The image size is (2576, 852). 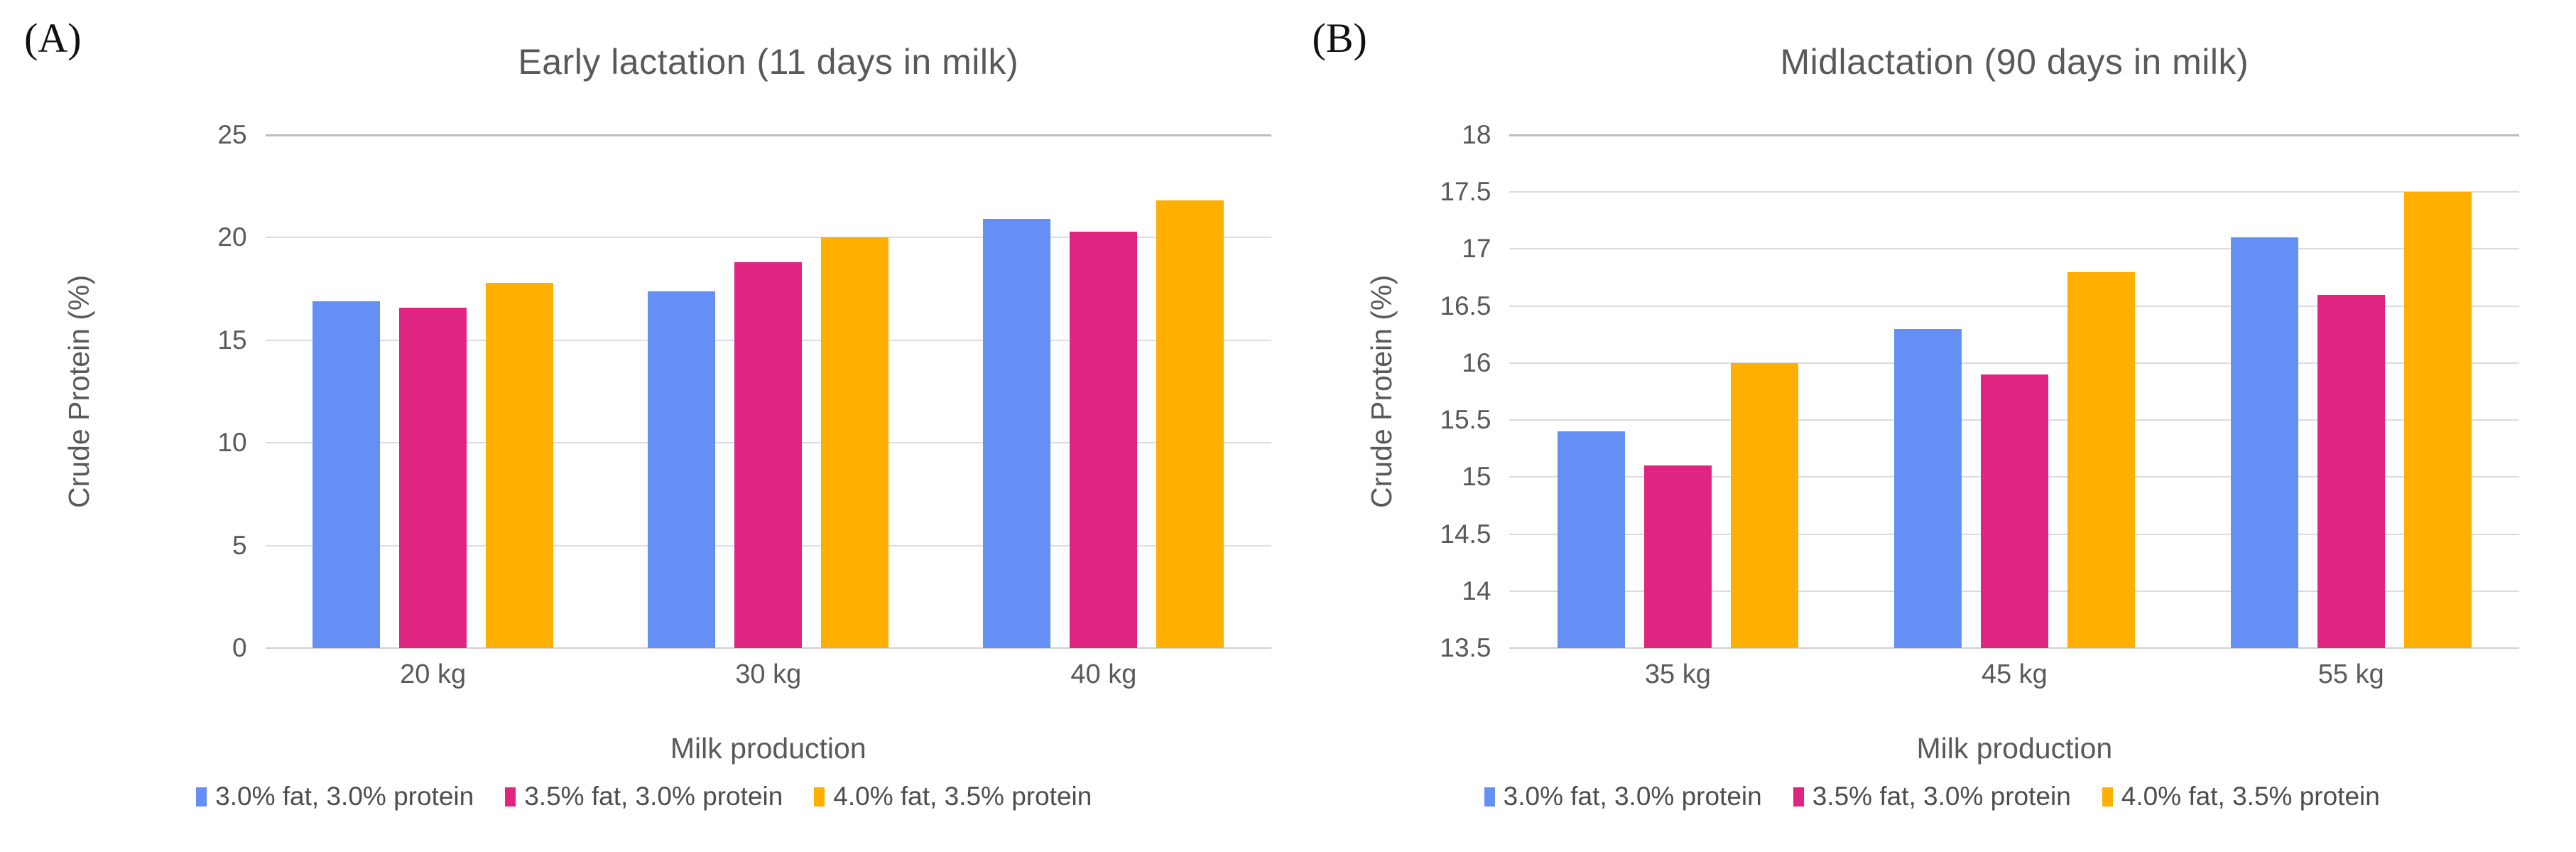 I want to click on x-category-label-45-kg: 45 kg, so click(x=2015, y=674).